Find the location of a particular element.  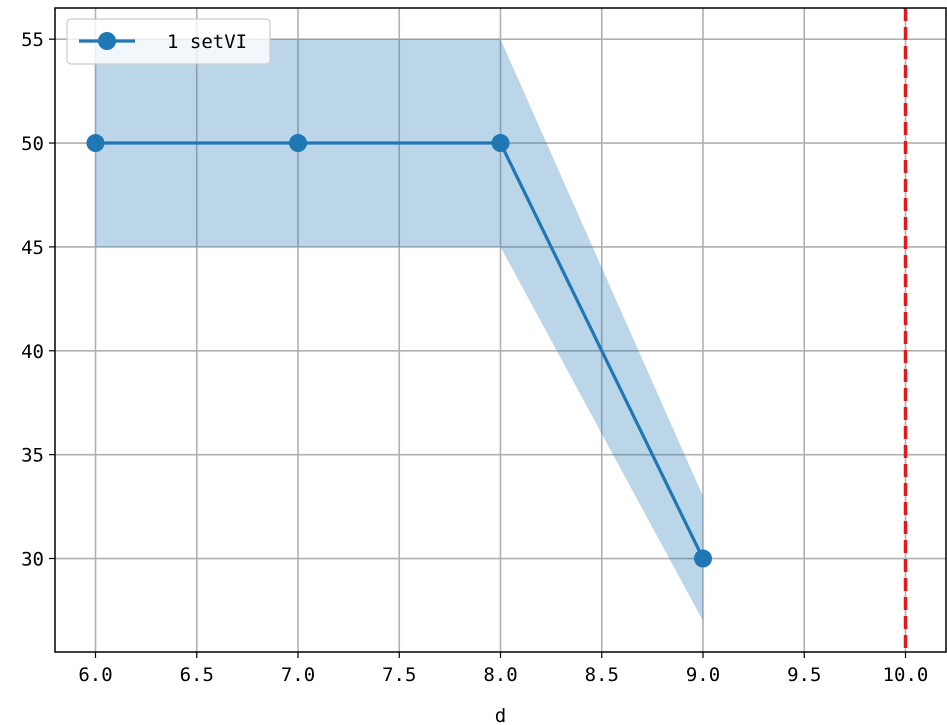

y-tick-label: 40 is located at coordinates (32, 352).